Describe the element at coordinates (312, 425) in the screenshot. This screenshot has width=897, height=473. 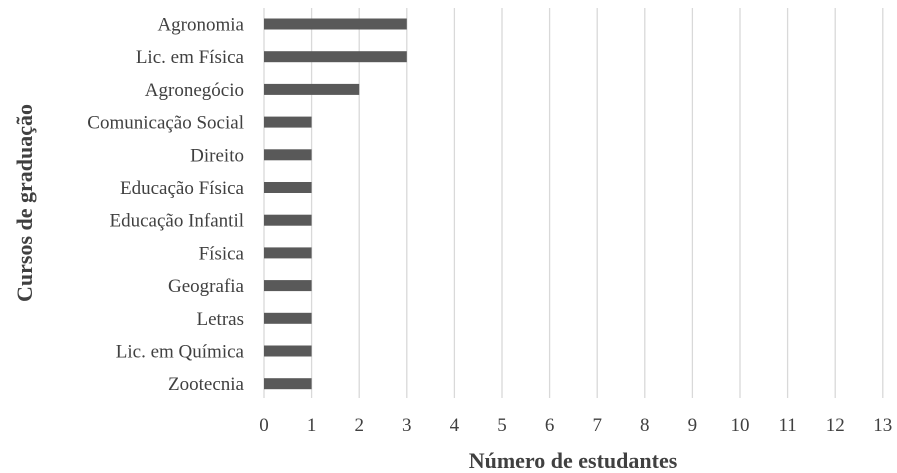
I see `x-tick-label: 1` at that location.